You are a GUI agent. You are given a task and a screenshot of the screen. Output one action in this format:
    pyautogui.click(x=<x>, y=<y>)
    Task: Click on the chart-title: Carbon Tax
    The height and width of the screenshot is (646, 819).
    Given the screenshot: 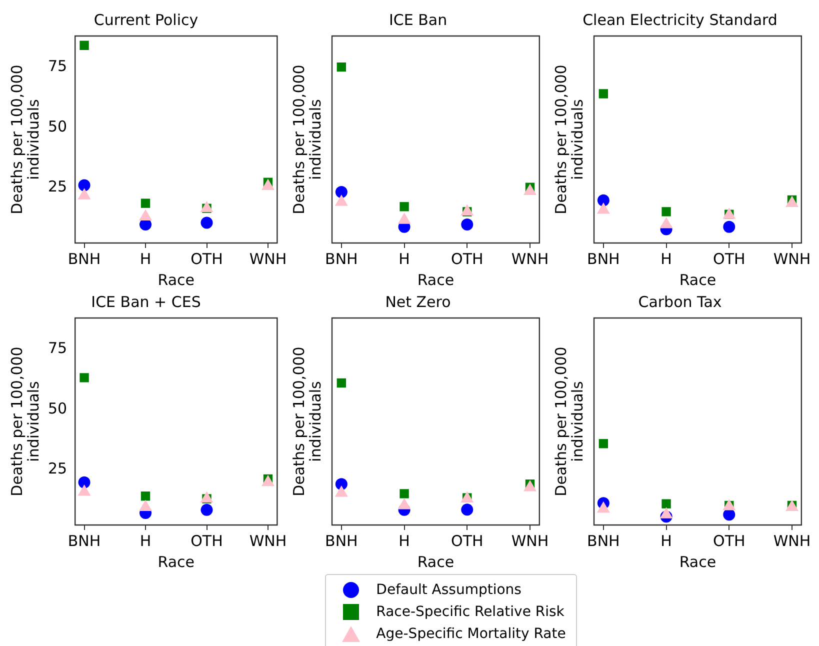 What is the action you would take?
    pyautogui.click(x=680, y=301)
    